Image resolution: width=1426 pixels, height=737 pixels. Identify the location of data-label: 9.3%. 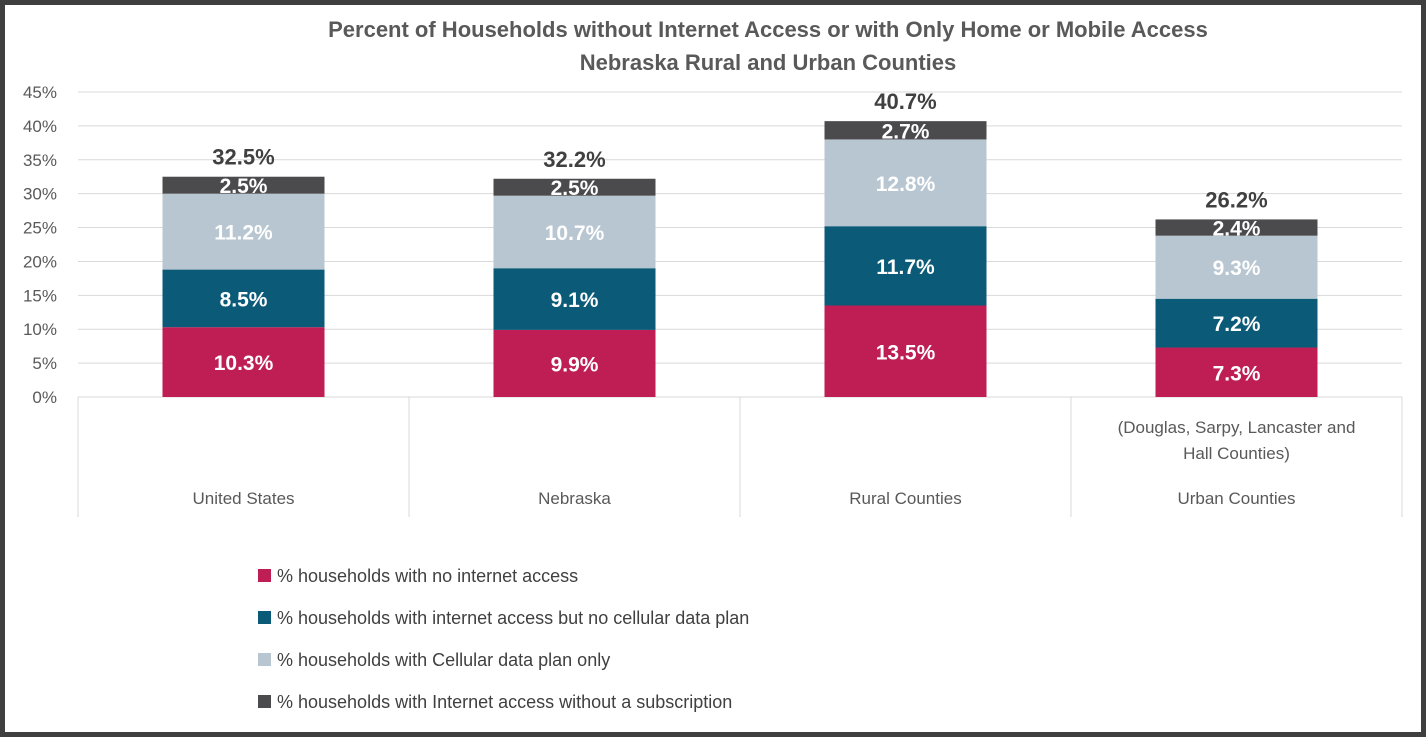
(1237, 268).